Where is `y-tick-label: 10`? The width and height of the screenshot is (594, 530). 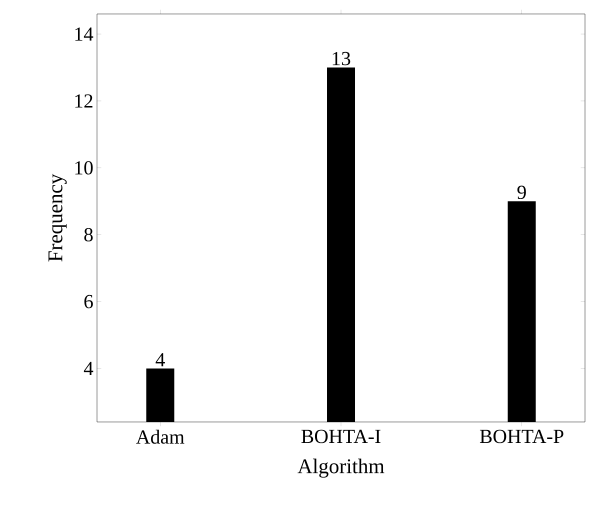
y-tick-label: 10 is located at coordinates (84, 168).